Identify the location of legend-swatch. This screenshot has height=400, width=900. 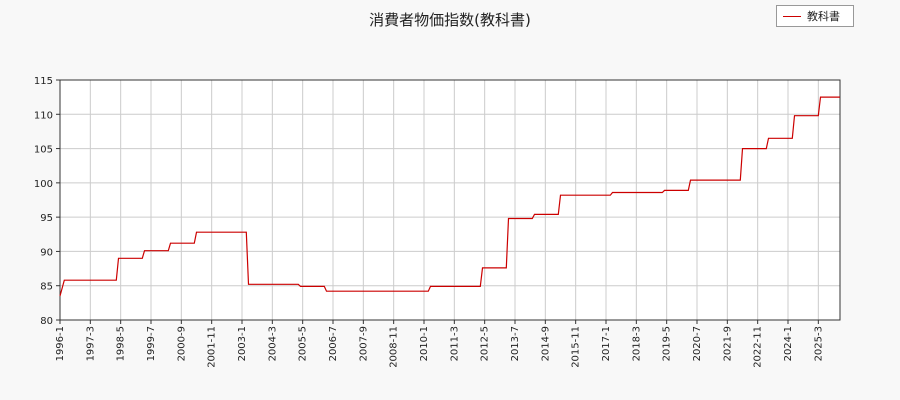
(792, 16).